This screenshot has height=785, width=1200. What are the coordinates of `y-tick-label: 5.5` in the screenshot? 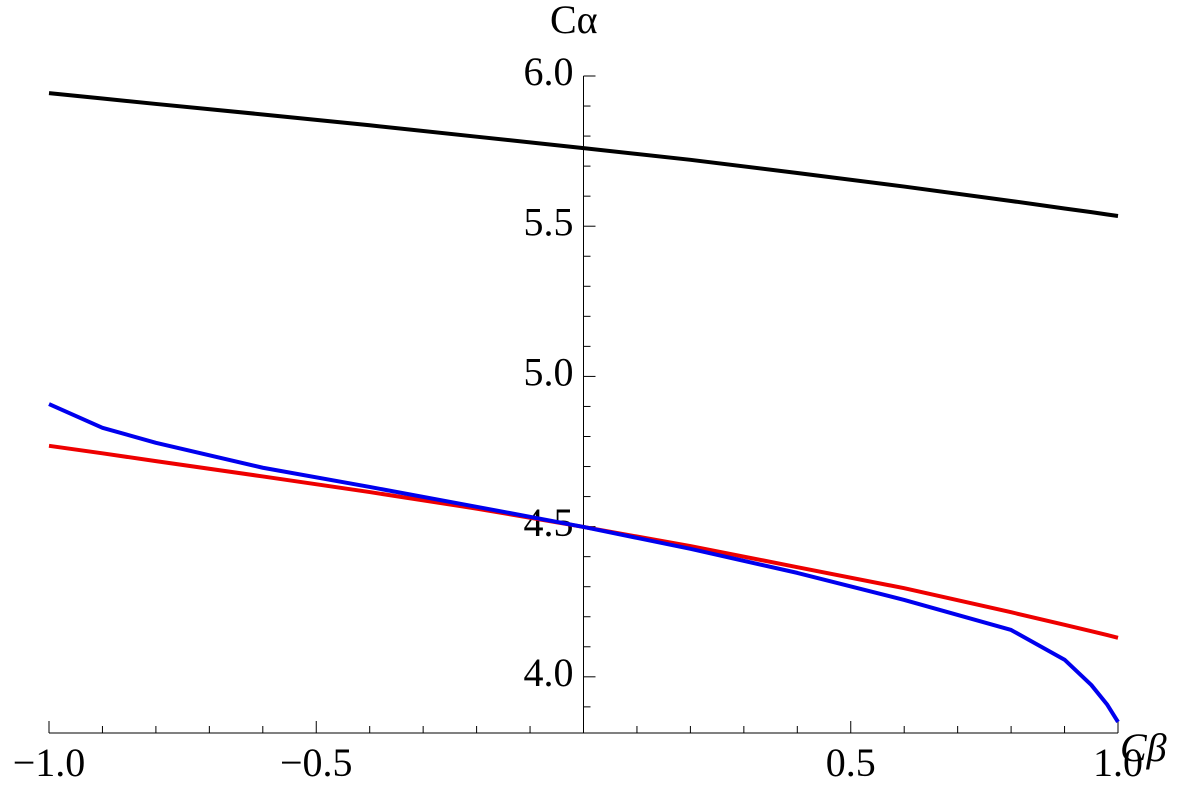 It's located at (549, 221).